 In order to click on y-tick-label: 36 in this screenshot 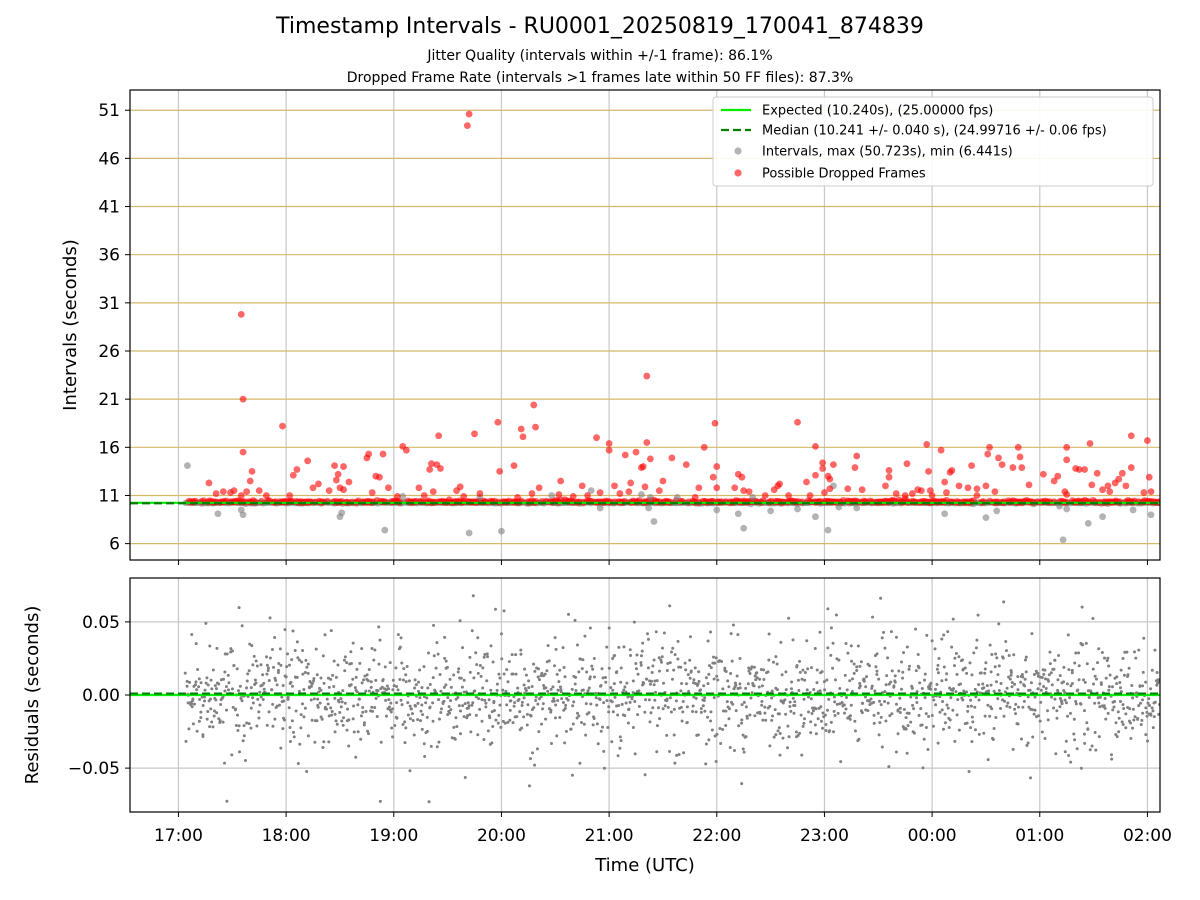, I will do `click(109, 256)`.